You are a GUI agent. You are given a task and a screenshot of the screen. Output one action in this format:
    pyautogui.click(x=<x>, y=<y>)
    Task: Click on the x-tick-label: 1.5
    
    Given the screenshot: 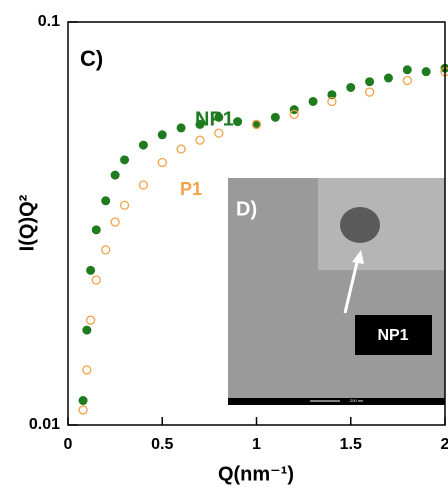 What is the action you would take?
    pyautogui.click(x=351, y=444)
    